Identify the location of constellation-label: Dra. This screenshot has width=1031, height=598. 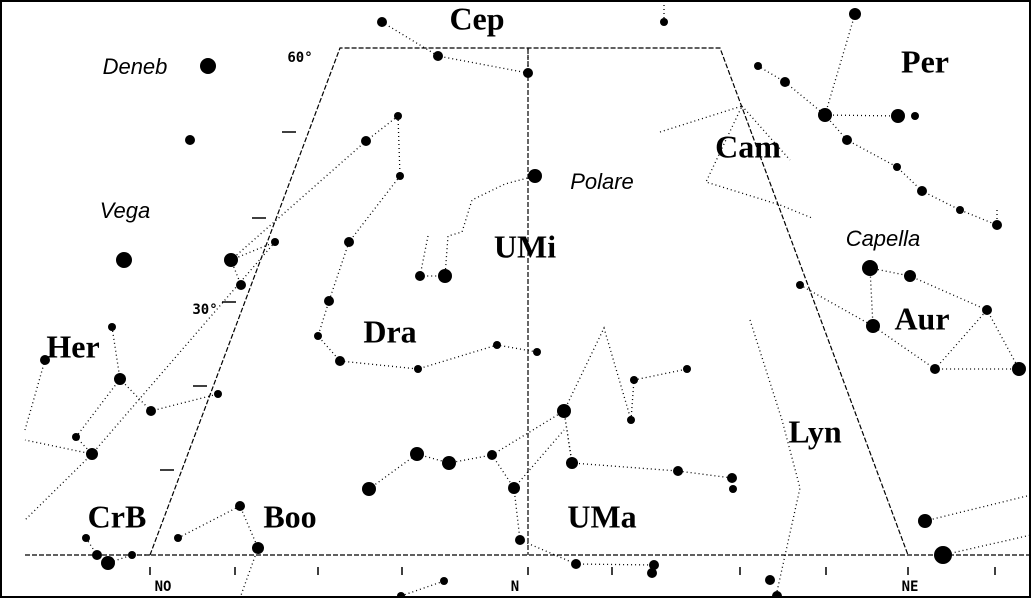
(389, 331).